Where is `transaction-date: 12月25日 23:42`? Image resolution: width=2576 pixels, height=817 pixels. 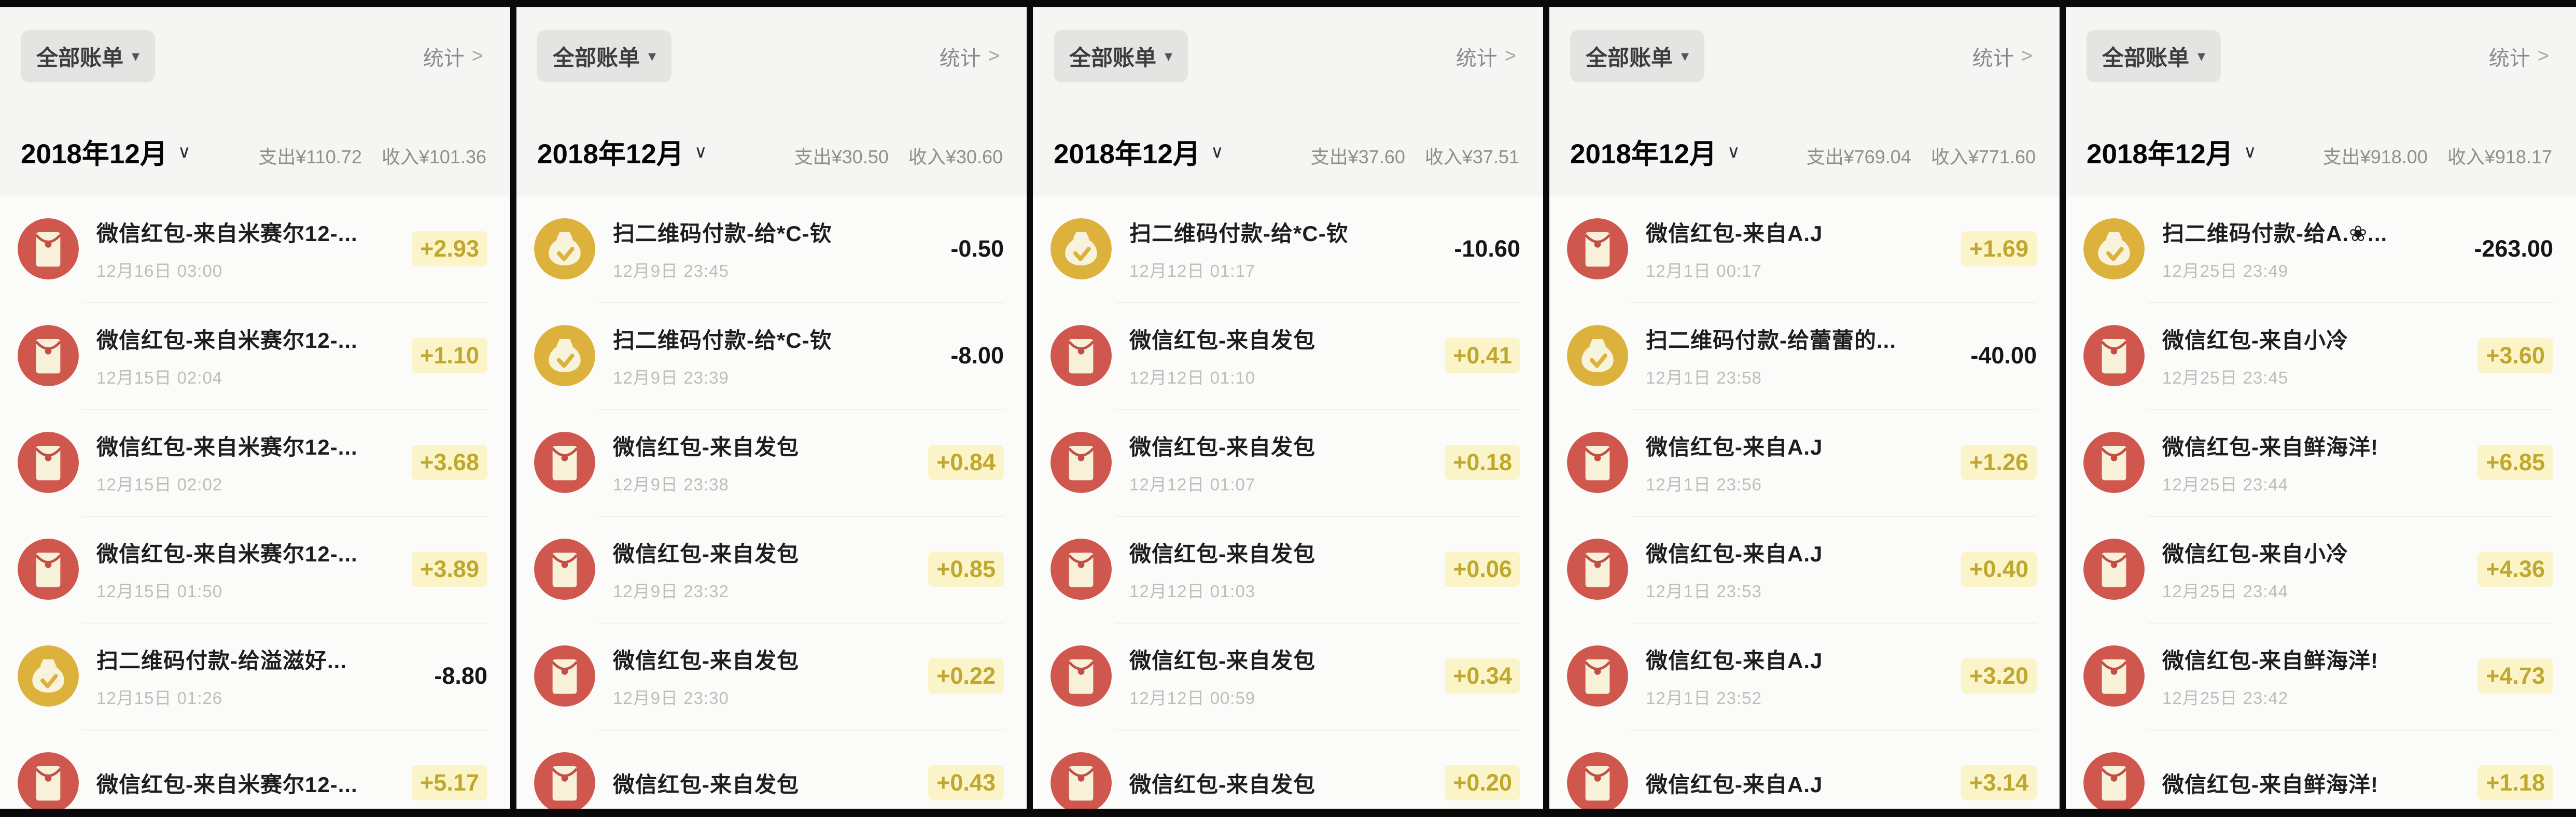
transaction-date: 12月25日 23:42 is located at coordinates (2225, 698).